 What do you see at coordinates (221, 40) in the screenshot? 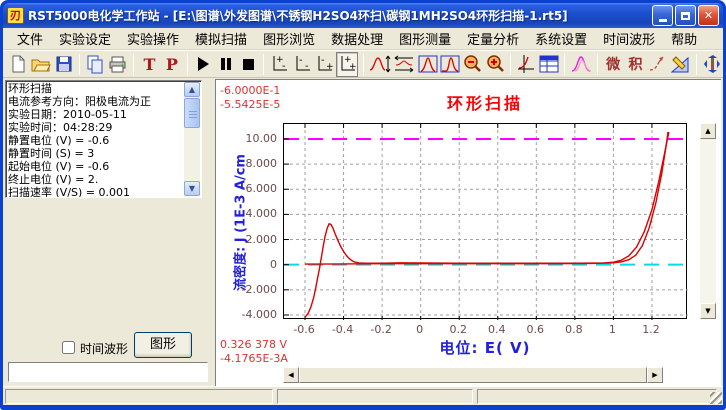
I see `menu-simulated-scan: 模拟扫描` at bounding box center [221, 40].